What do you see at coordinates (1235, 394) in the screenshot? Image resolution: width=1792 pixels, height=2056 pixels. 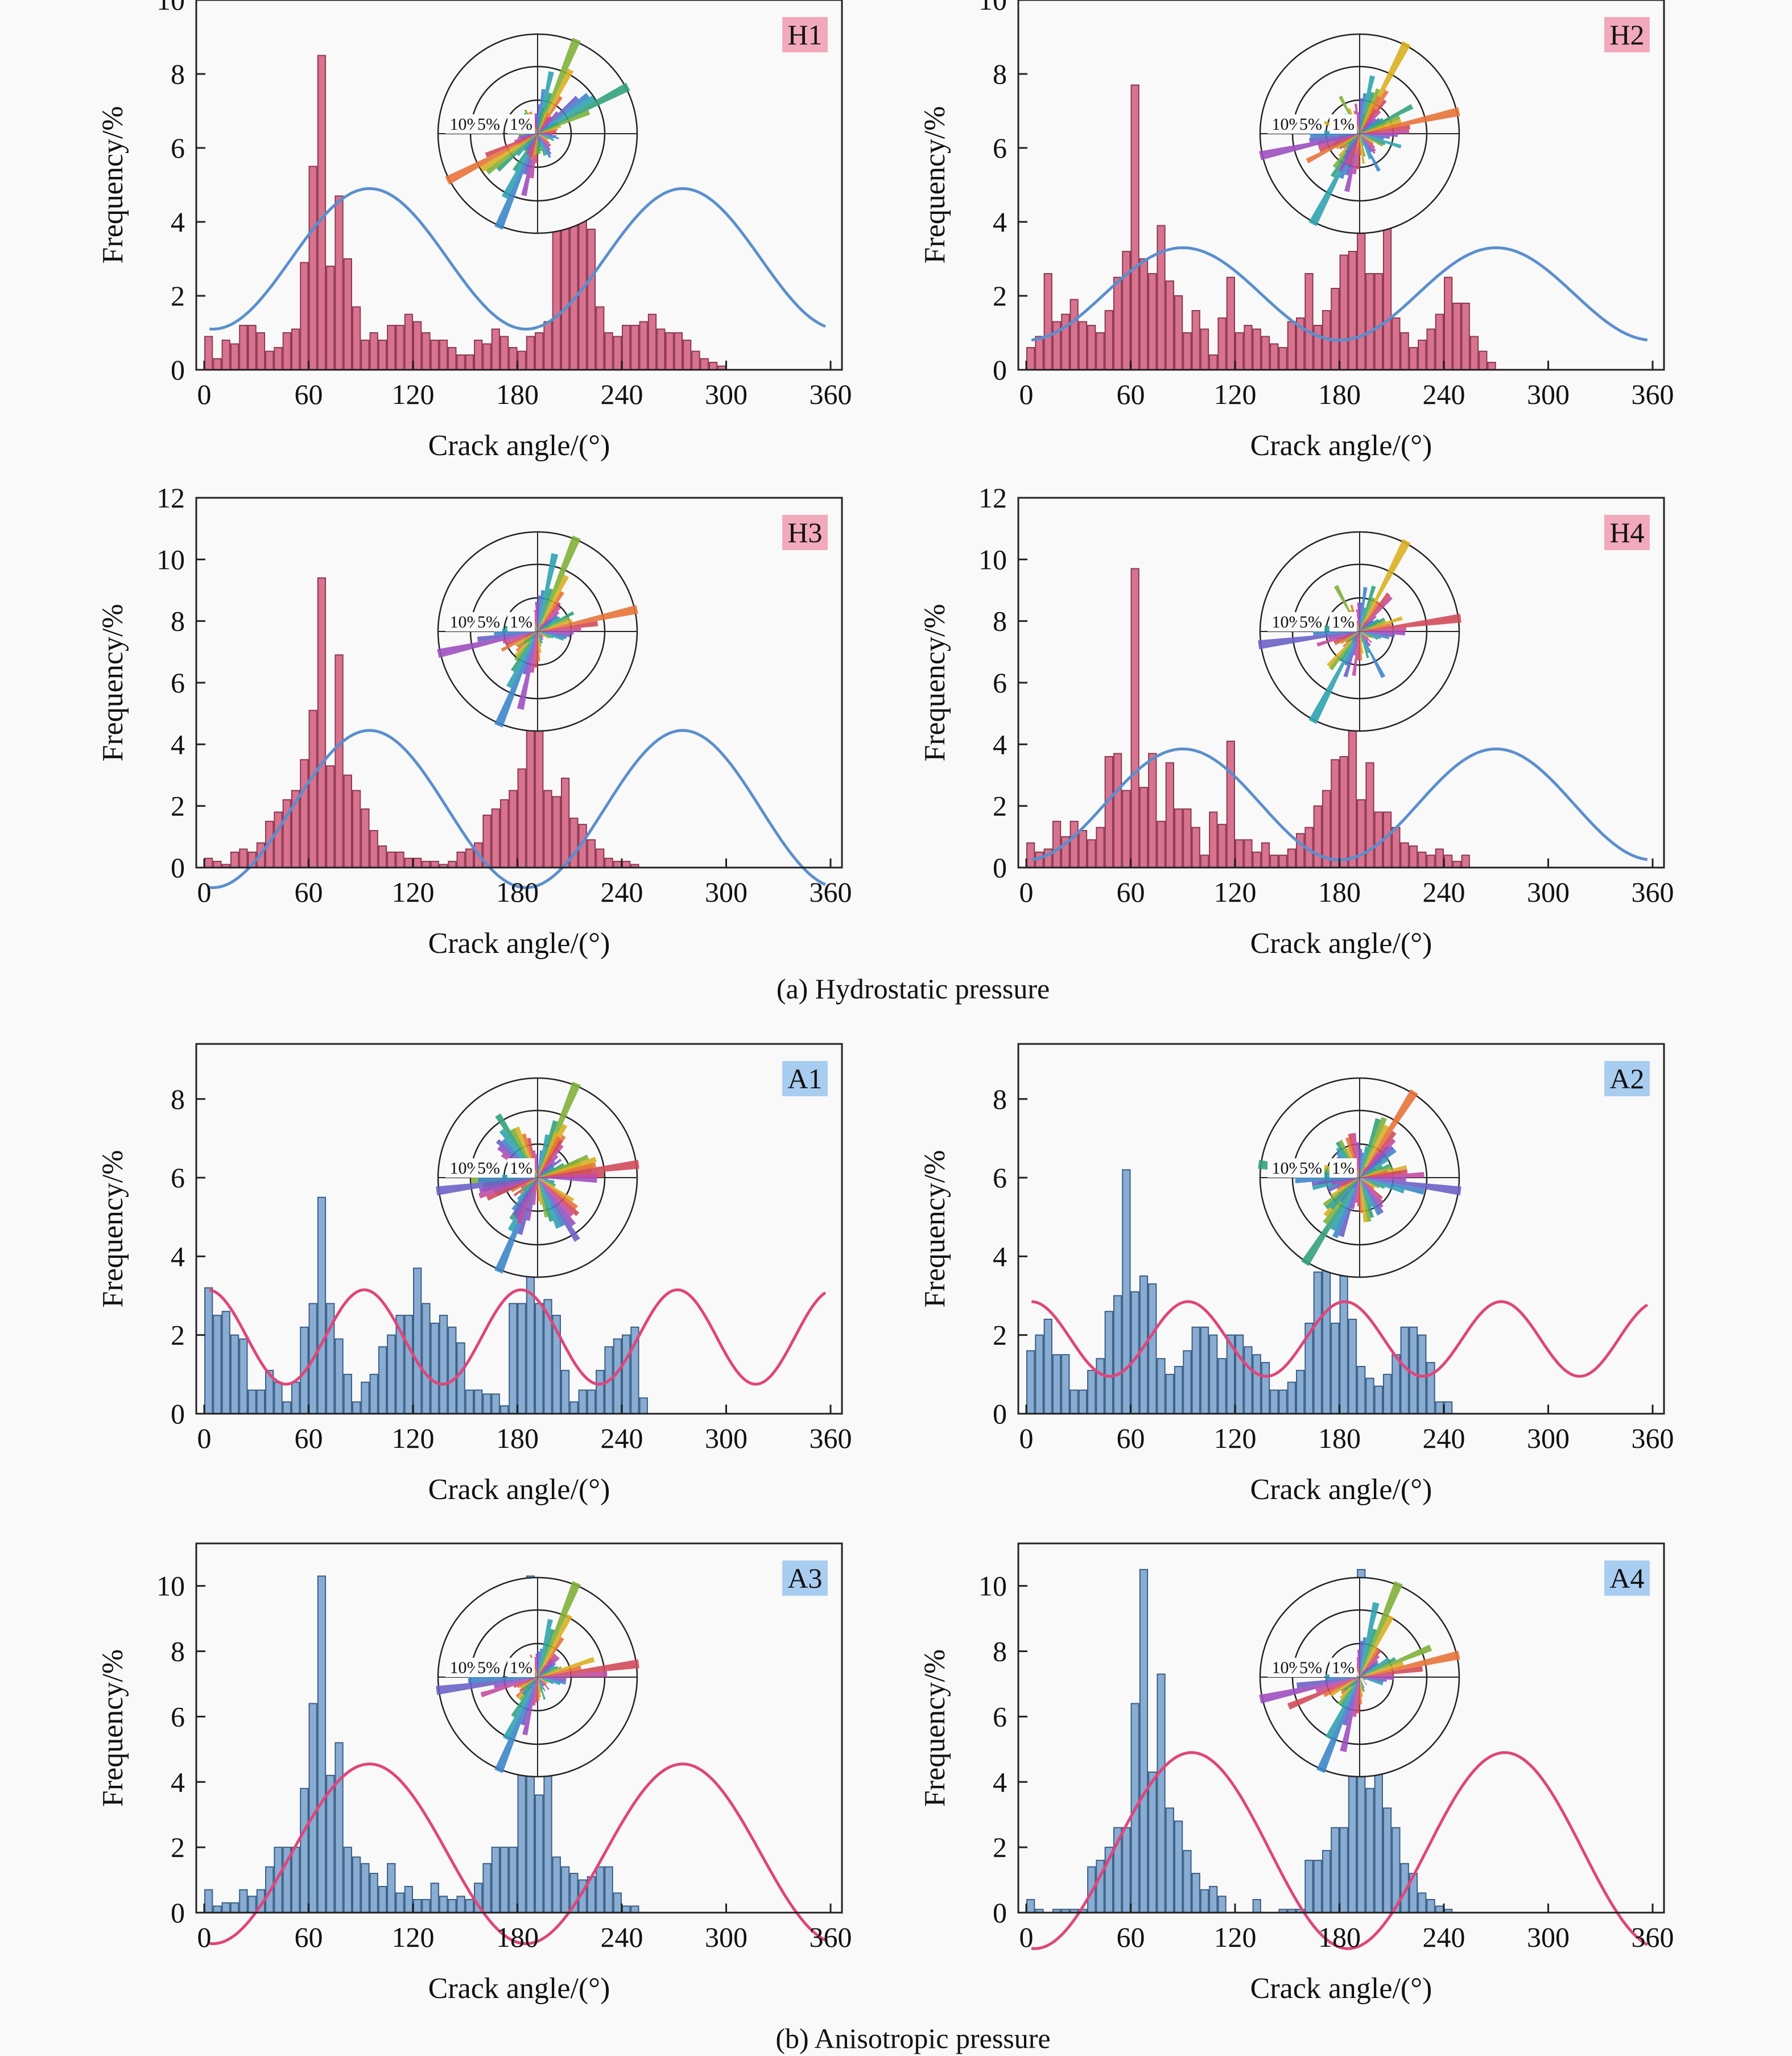 I see `x-tick-label: 120` at bounding box center [1235, 394].